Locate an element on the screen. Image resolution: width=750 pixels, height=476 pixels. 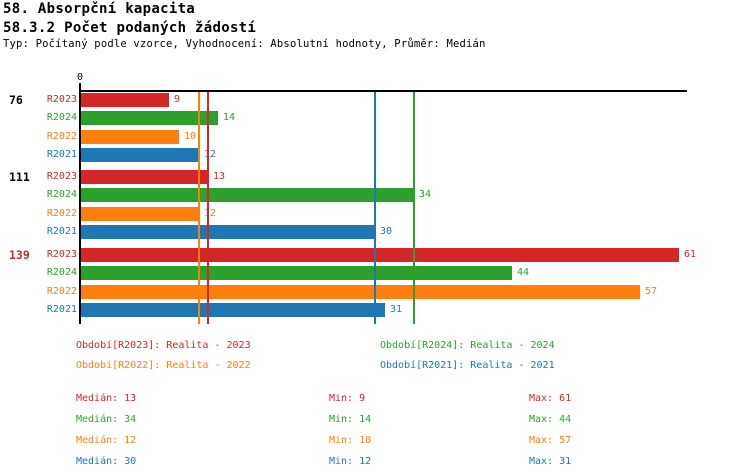
bar-value-label: 31 is located at coordinates (396, 309).